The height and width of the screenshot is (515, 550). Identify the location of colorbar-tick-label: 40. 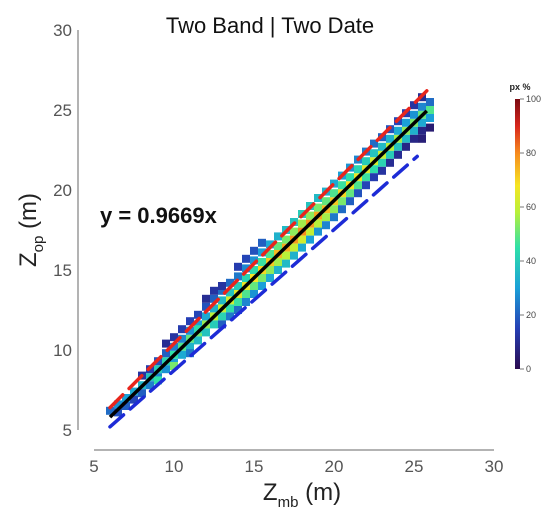
(531, 261).